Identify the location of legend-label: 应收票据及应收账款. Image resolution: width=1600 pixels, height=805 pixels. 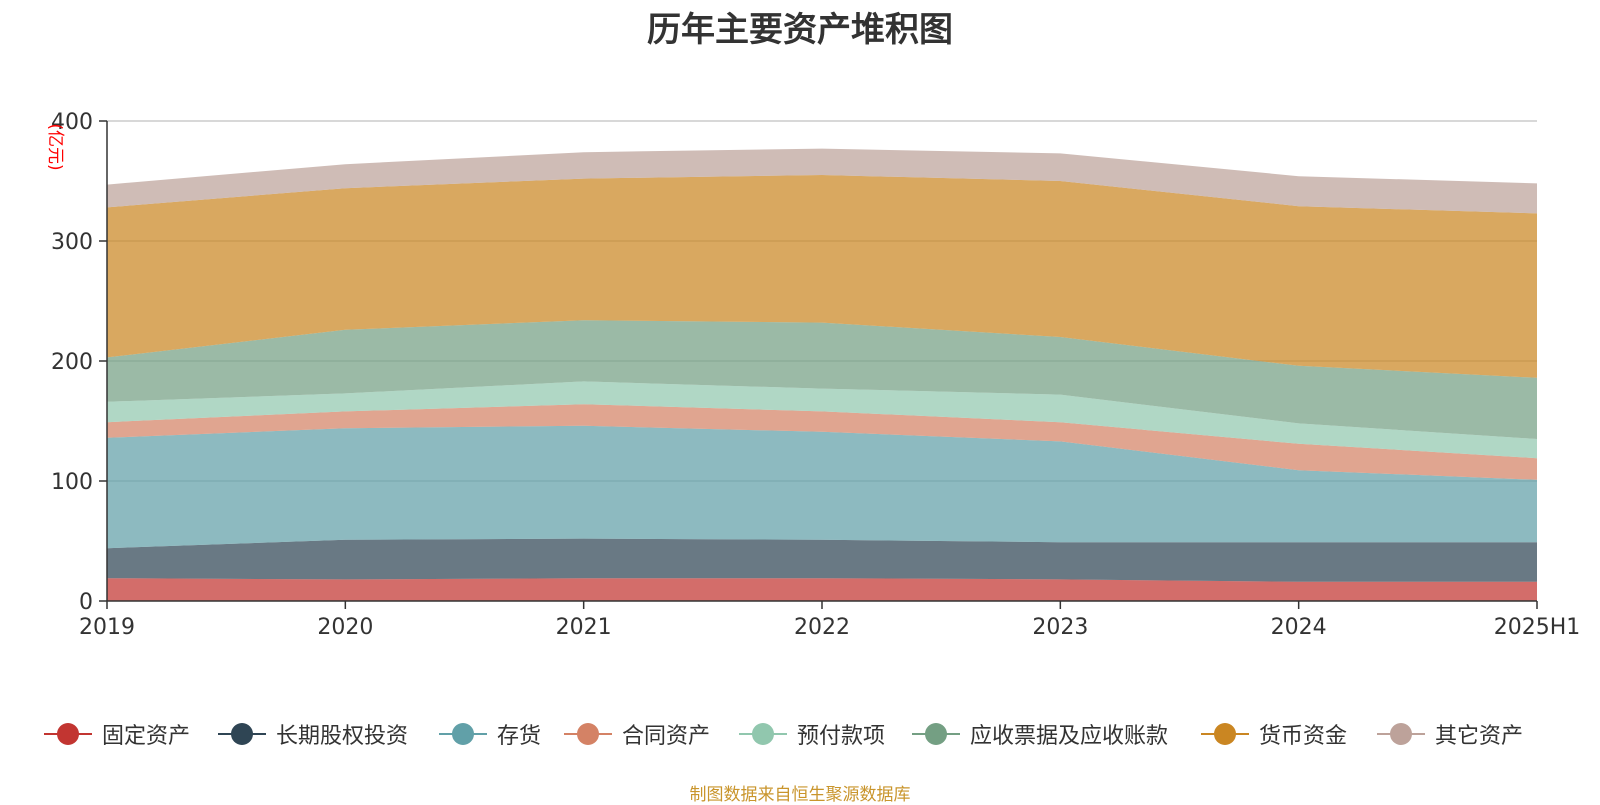
(1069, 736).